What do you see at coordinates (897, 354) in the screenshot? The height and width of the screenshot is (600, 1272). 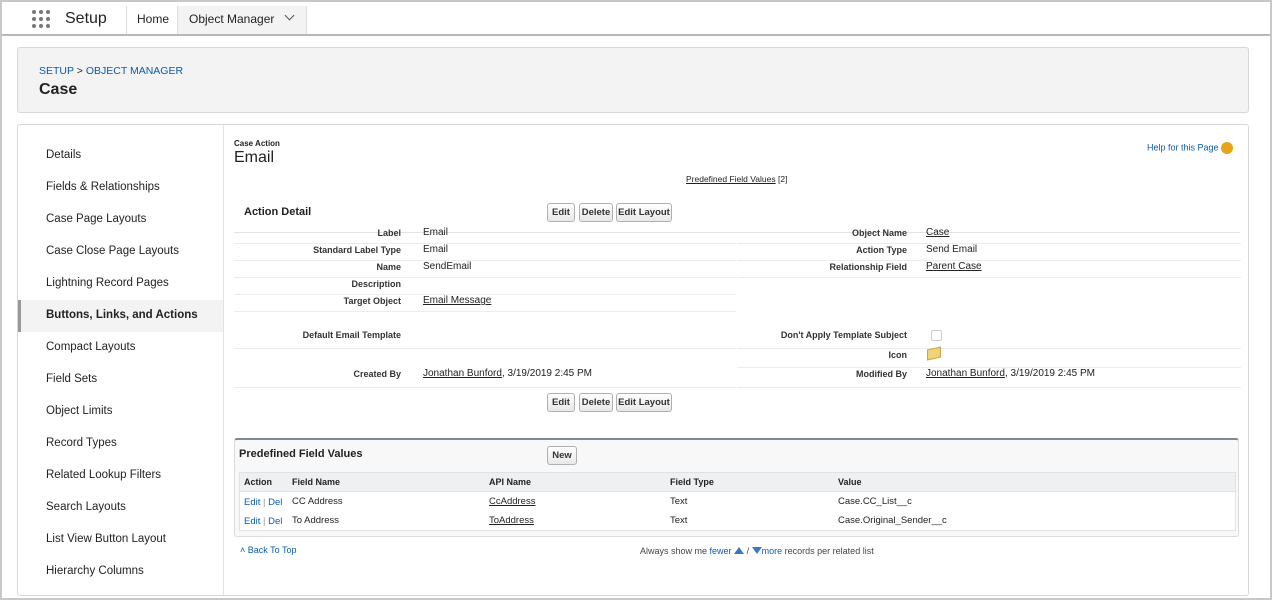 I see `field-label: Icon` at bounding box center [897, 354].